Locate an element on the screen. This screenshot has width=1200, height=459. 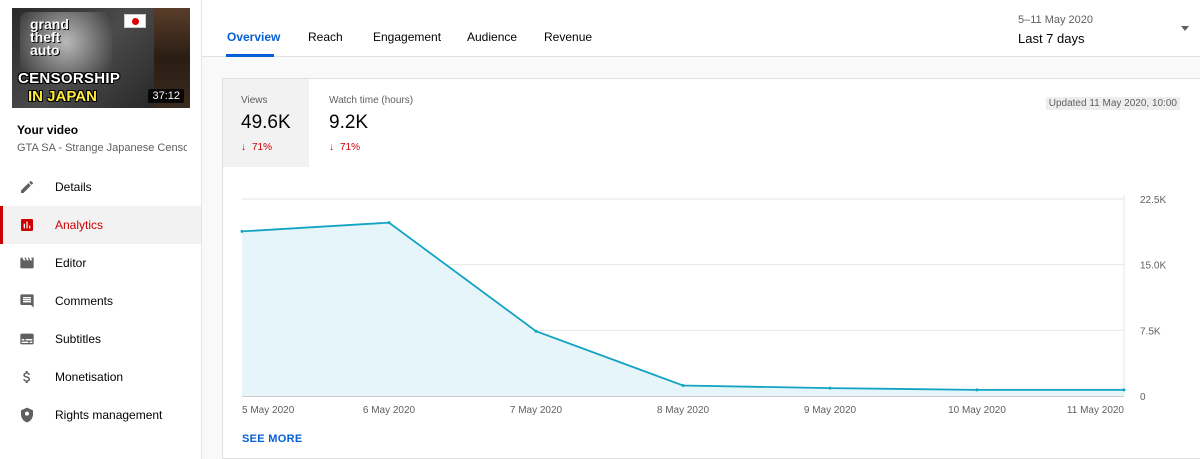
x-tick-label: 11 May 2020 is located at coordinates (1096, 410).